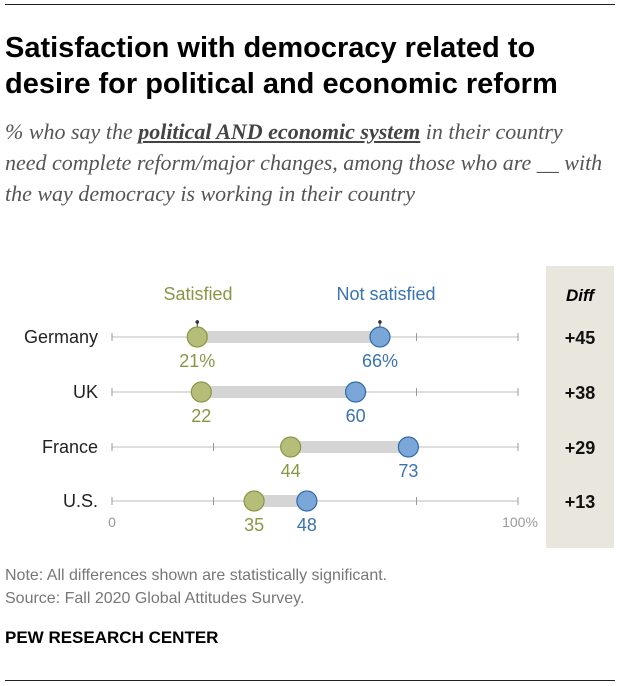 Image resolution: width=620 pixels, height=686 pixels. I want to click on legend-connector-dot-not-satisfied, so click(380, 322).